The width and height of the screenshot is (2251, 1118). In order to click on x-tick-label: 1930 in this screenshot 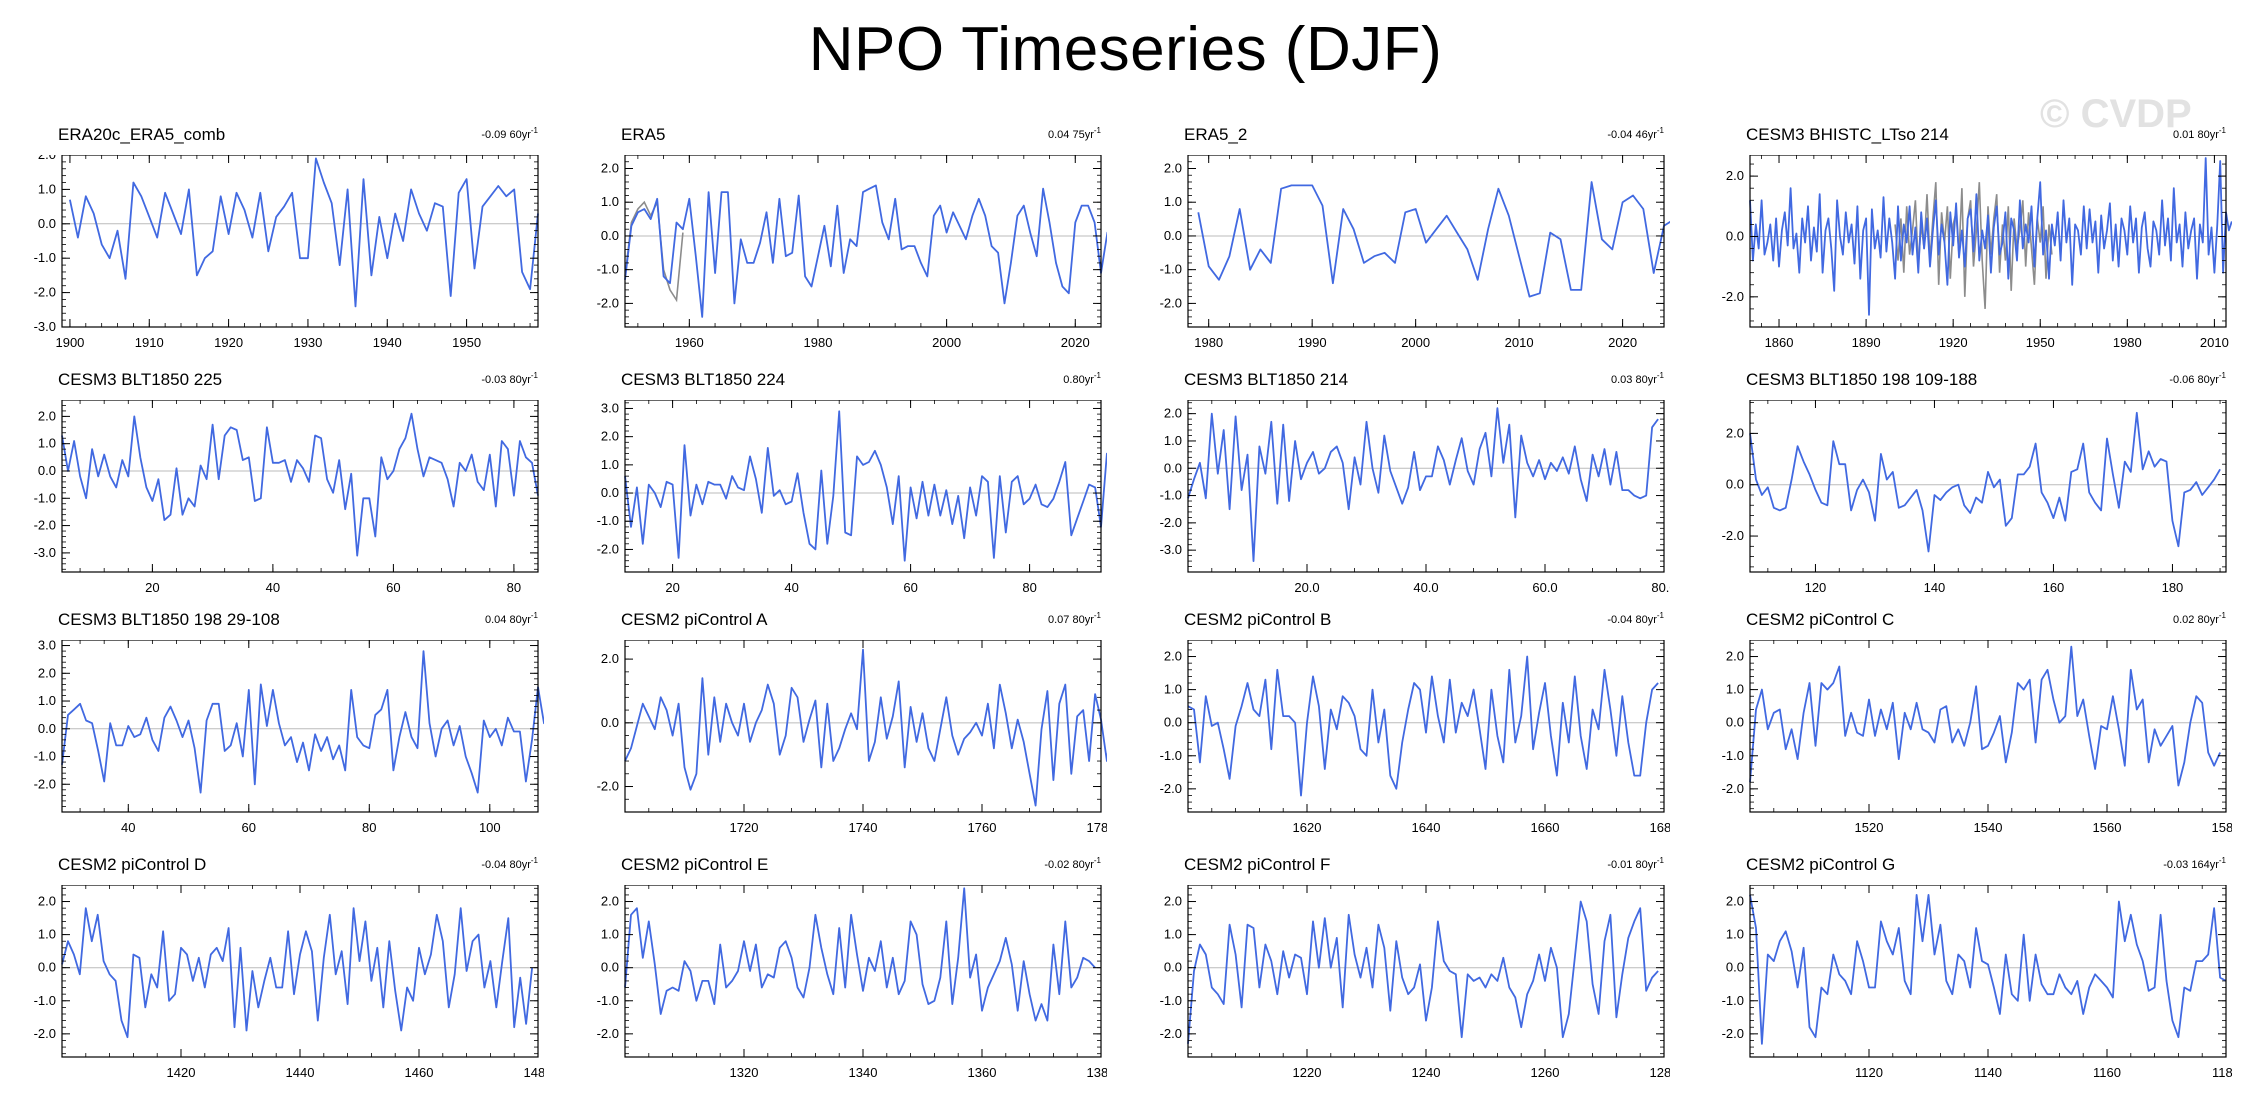, I will do `click(307, 342)`.